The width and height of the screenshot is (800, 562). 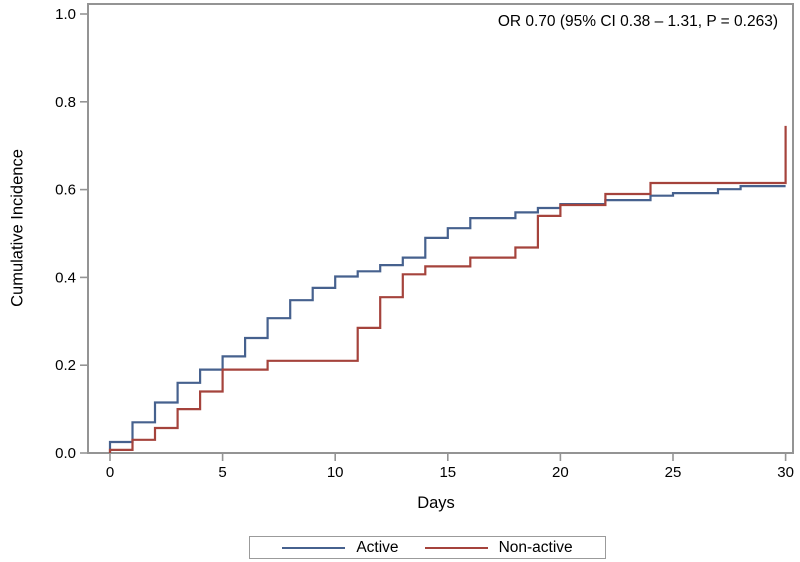 What do you see at coordinates (17, 228) in the screenshot?
I see `y-axis-title: Cumulative Incidence` at bounding box center [17, 228].